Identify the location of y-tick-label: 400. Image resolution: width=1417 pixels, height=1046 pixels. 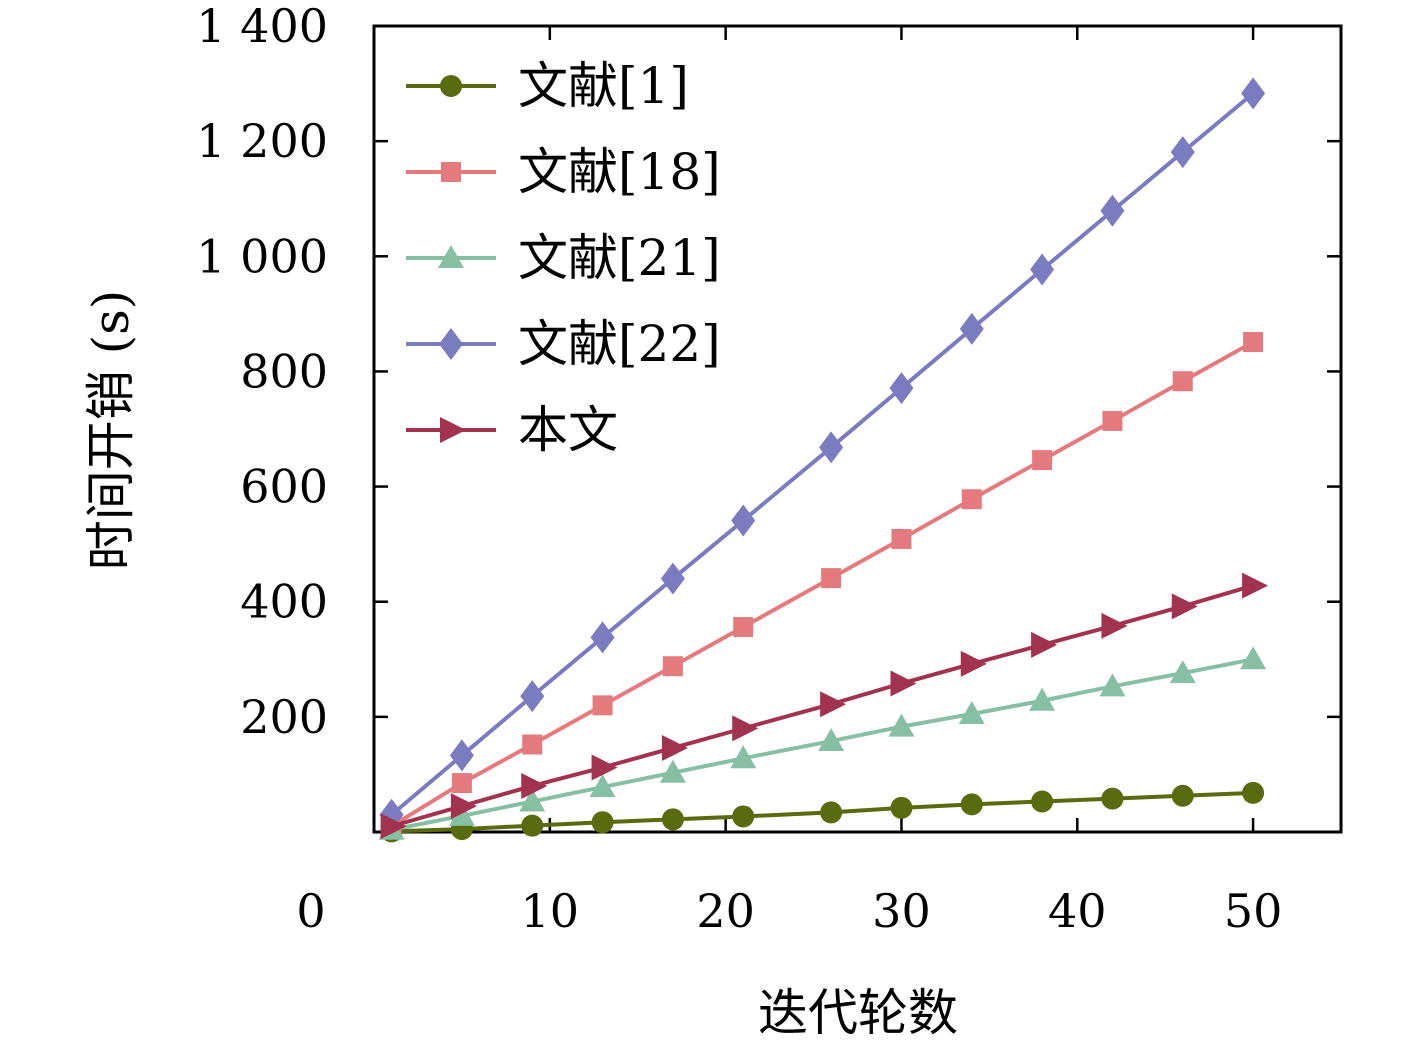
(284, 602).